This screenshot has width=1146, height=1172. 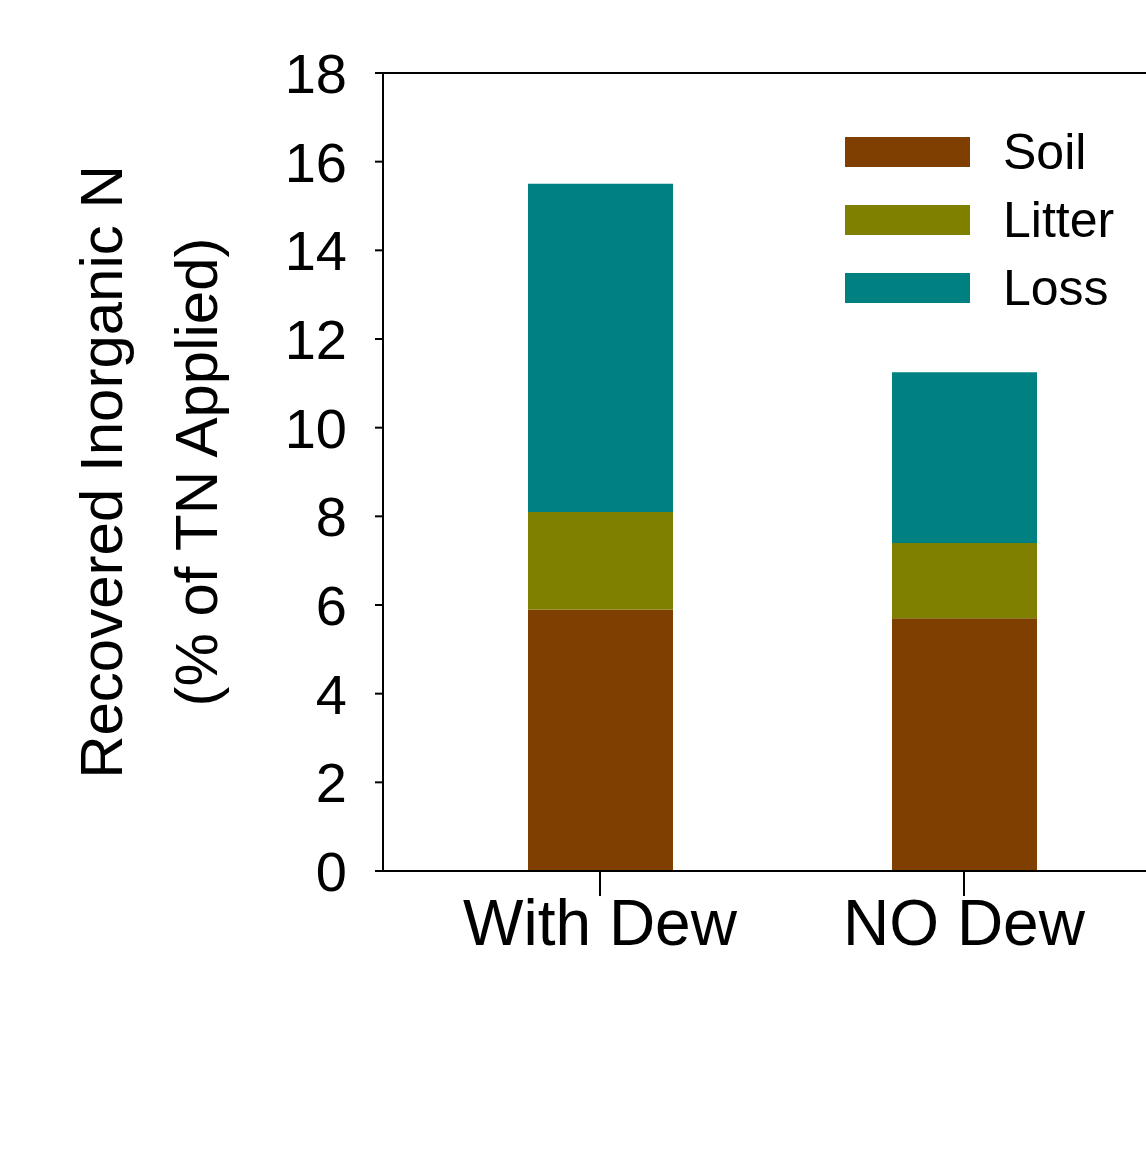 I want to click on x-tick-label: With Dew, so click(x=600, y=923).